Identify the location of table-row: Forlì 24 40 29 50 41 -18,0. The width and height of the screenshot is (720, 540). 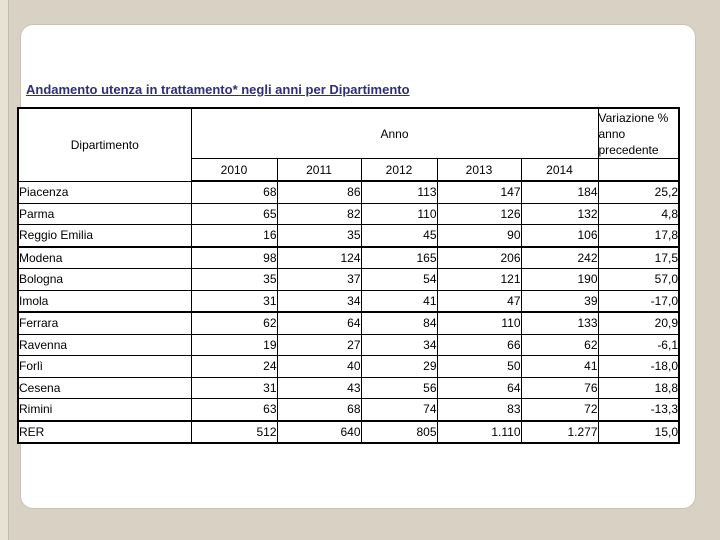
(348, 366).